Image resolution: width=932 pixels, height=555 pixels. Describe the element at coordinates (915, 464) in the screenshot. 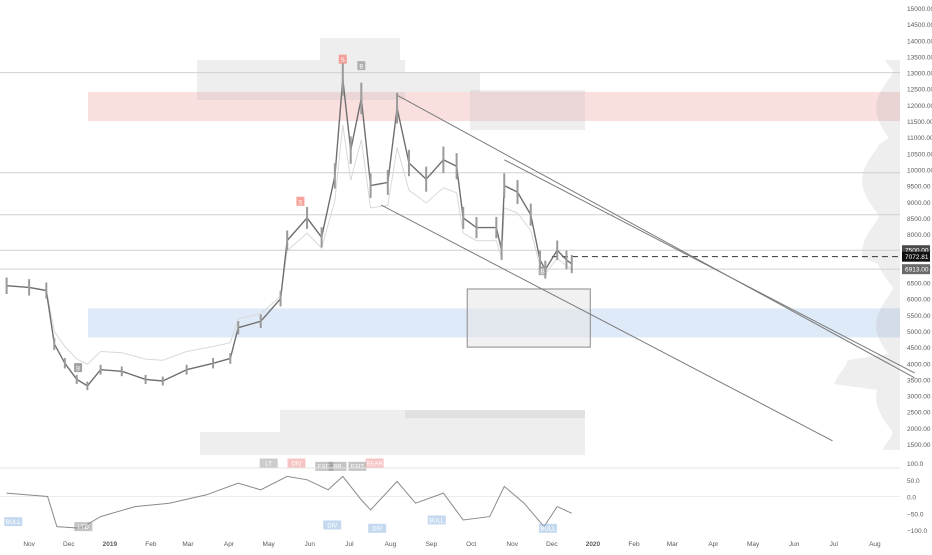

I see `oscillator-axis-tick-label: 100.0` at that location.